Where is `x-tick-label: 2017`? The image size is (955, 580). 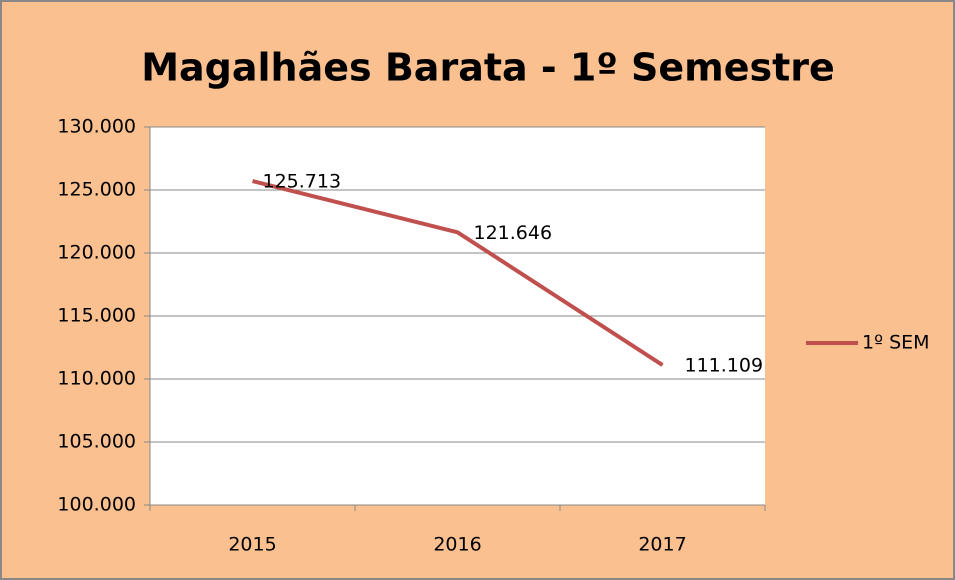
x-tick-label: 2017 is located at coordinates (662, 545).